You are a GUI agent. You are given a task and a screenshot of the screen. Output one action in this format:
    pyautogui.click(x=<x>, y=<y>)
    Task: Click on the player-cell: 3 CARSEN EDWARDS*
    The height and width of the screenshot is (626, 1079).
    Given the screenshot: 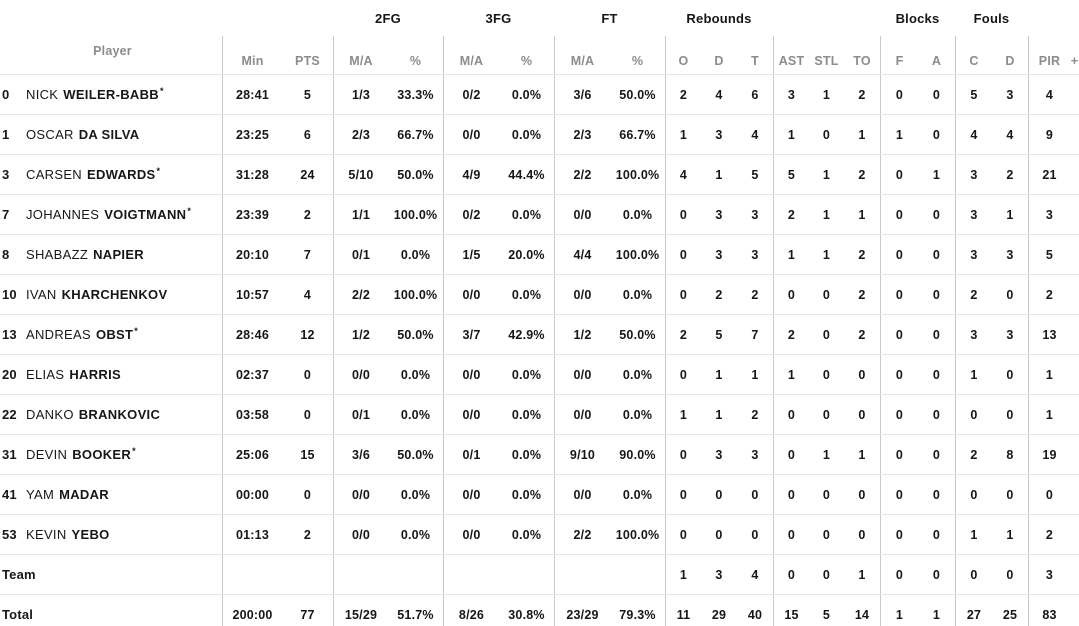 What is the action you would take?
    pyautogui.click(x=111, y=174)
    